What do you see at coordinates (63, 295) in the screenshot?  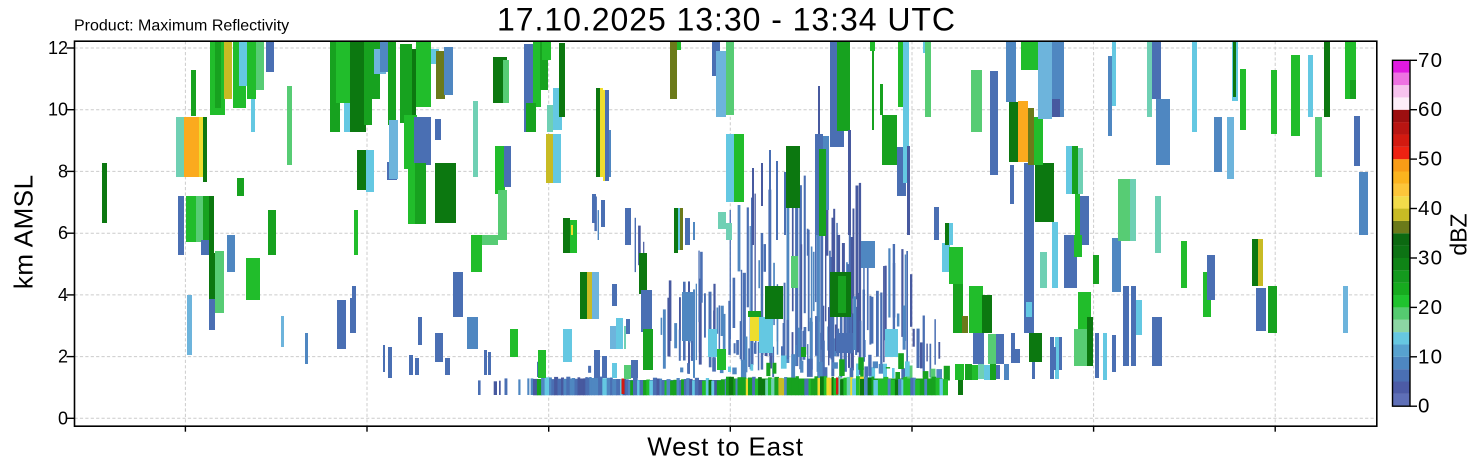 I see `svg-text: 4` at bounding box center [63, 295].